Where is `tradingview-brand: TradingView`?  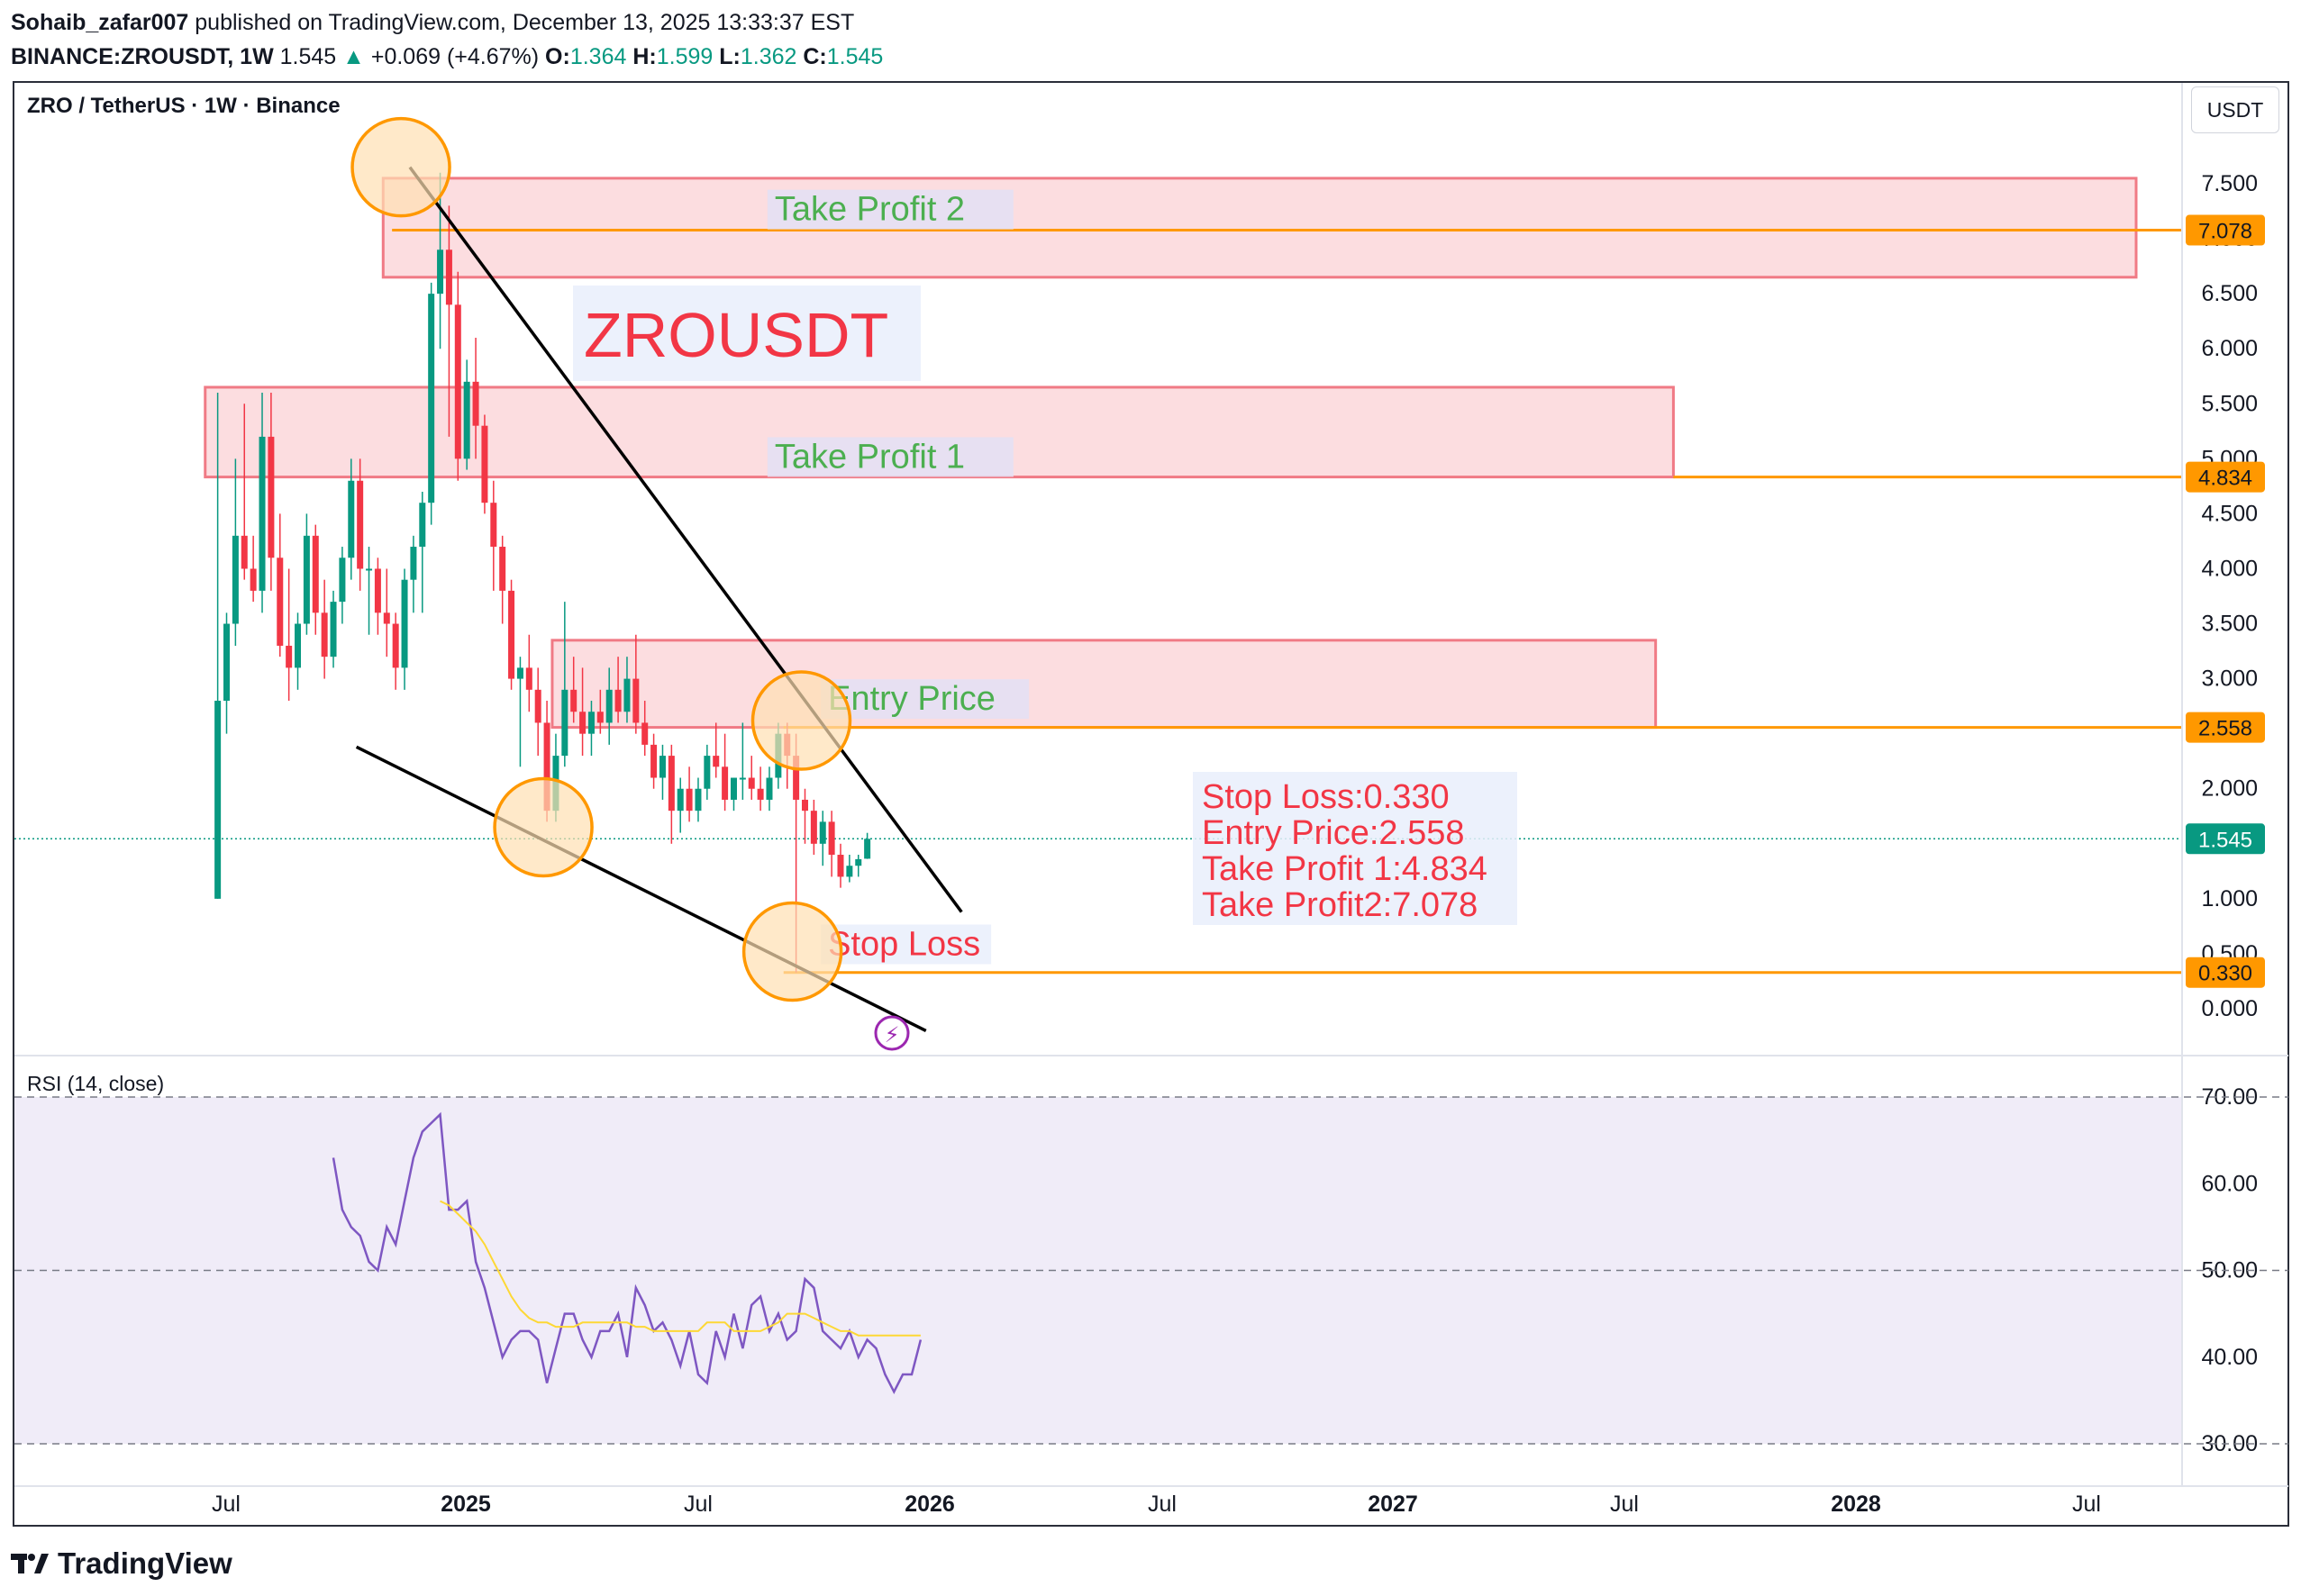
tradingview-brand: TradingView is located at coordinates (145, 1563).